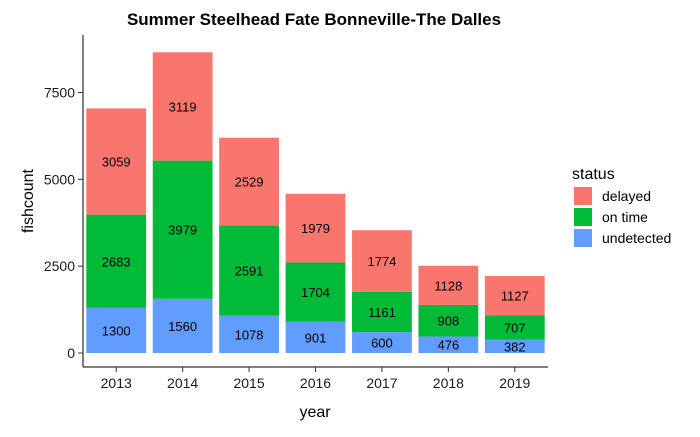 The image size is (700, 437). I want to click on bar-label-on-time-2016: 1704, so click(315, 292).